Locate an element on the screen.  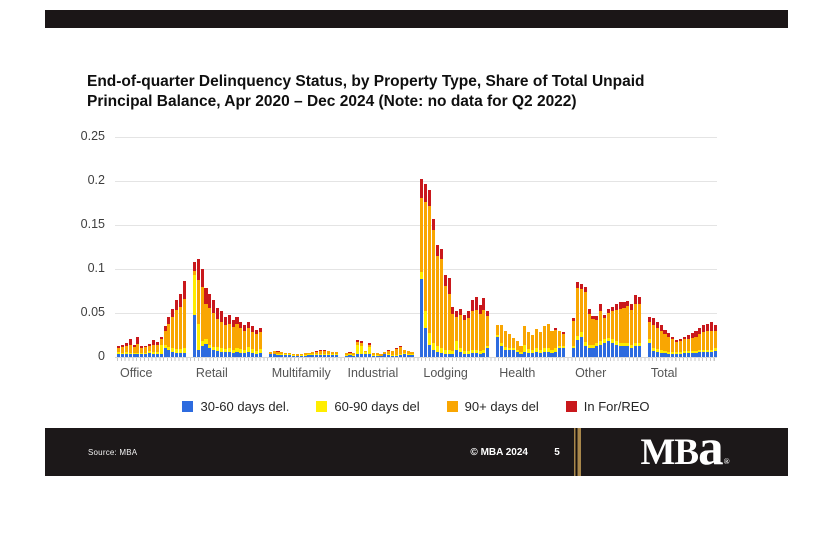
legend-item: In For/REO is located at coordinates (607, 406).